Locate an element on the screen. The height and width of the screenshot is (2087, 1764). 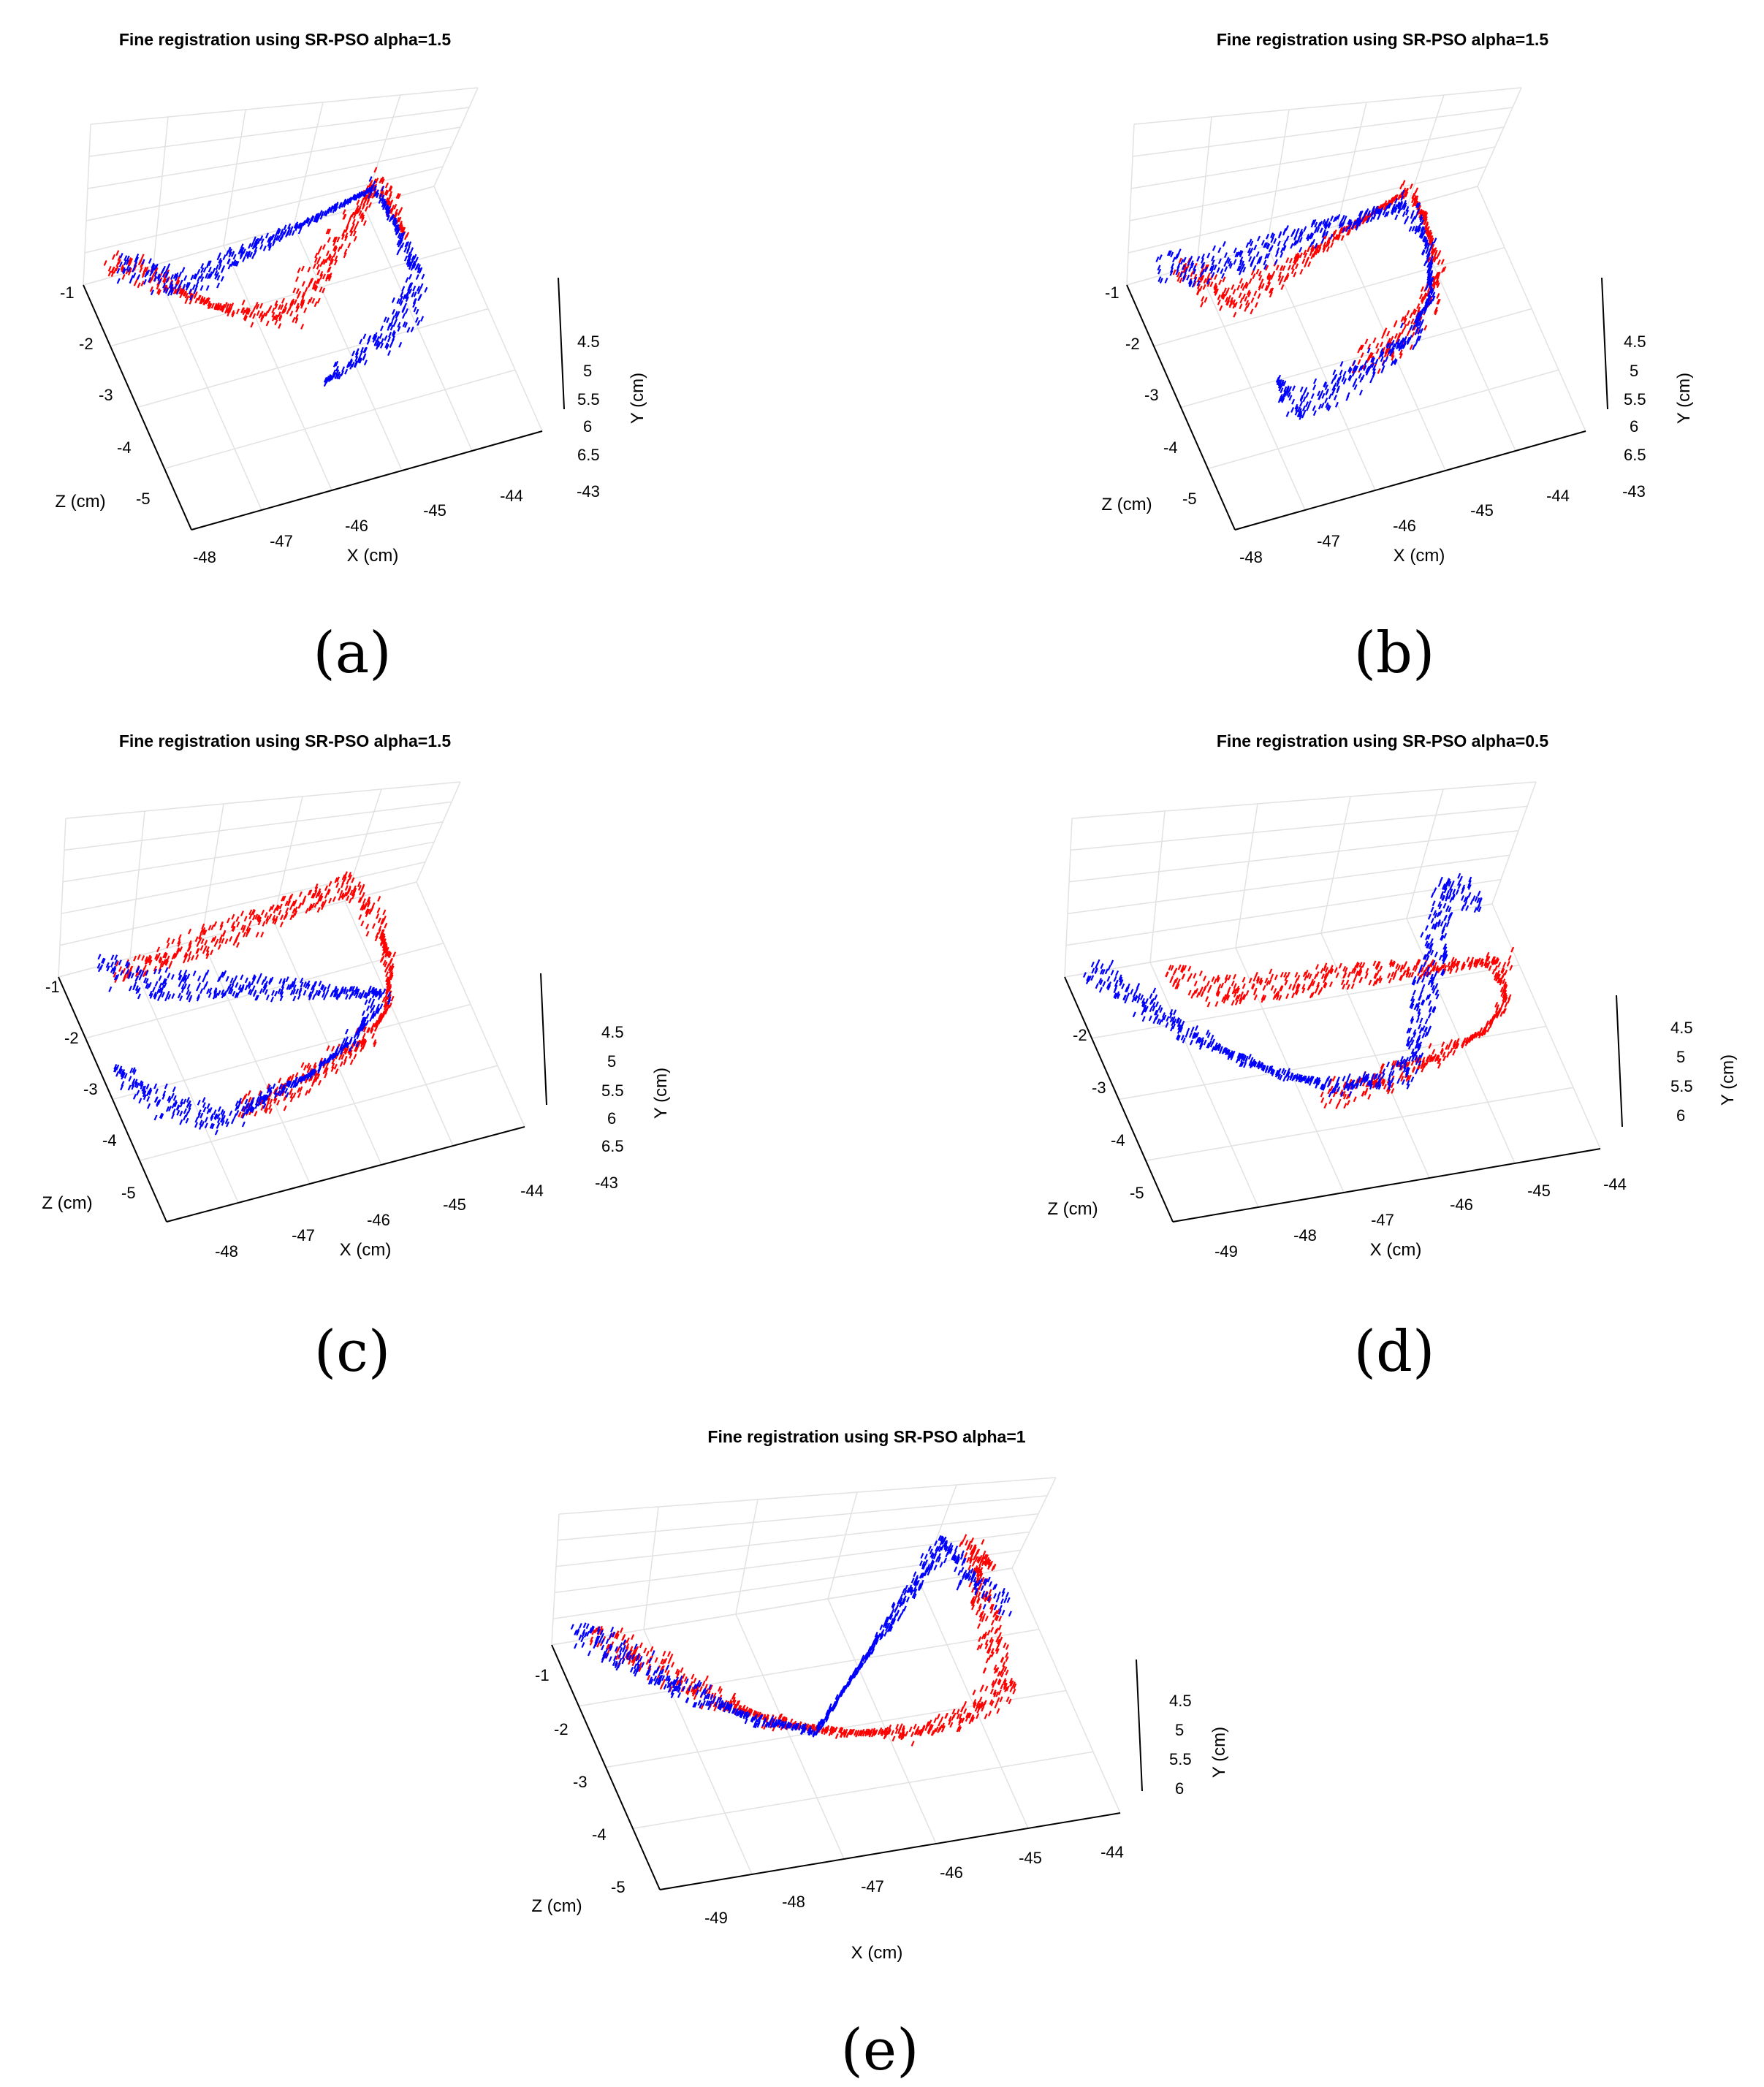
x-tick-label: -43 is located at coordinates (606, 1183).